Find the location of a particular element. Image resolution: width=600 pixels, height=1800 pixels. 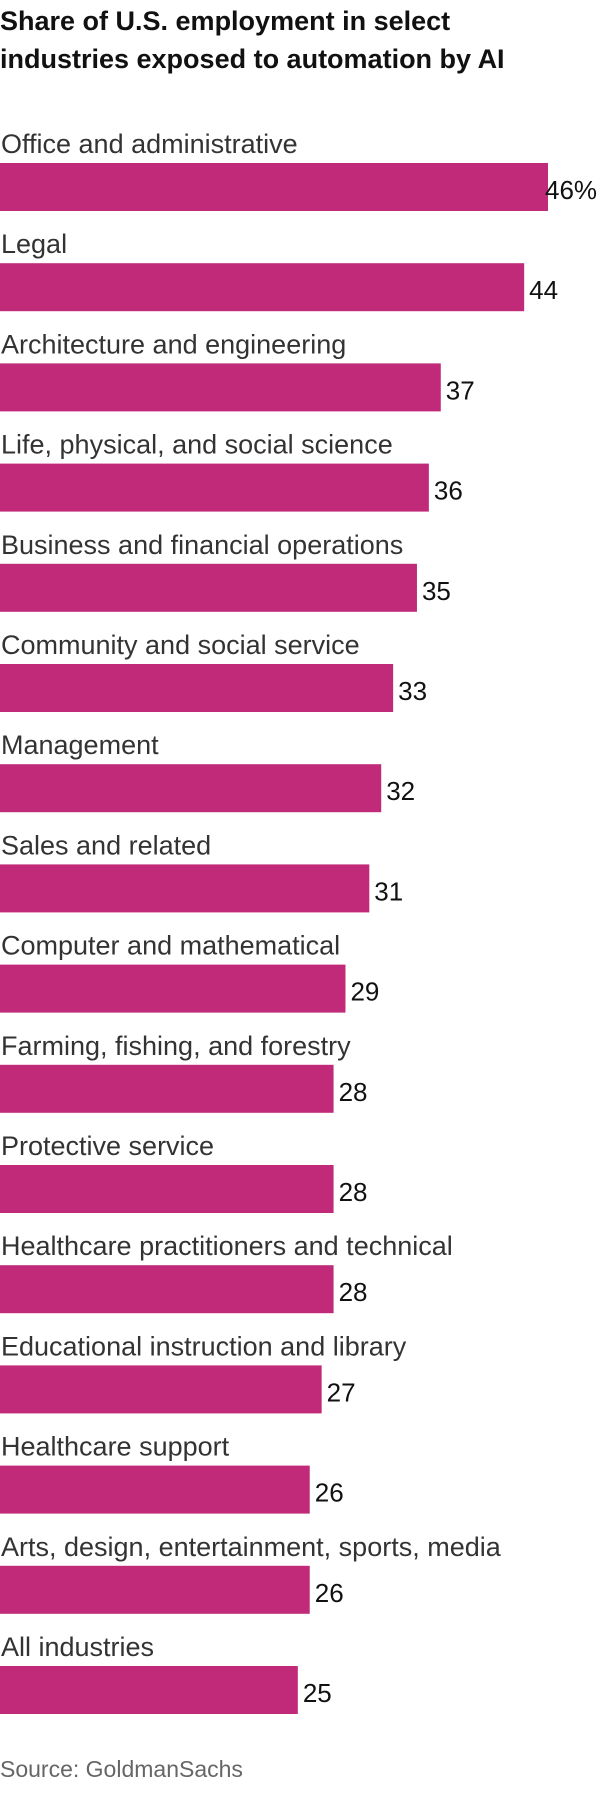

category-label: All industries is located at coordinates (77, 1647).